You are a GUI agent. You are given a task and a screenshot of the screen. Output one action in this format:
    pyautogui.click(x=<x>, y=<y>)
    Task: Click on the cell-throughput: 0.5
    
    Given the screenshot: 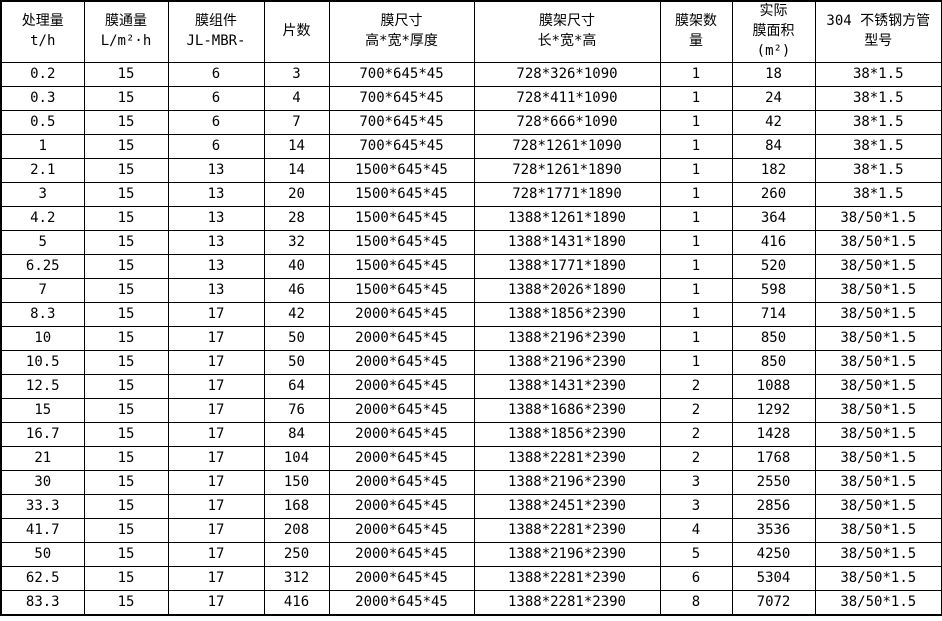 What is the action you would take?
    pyautogui.click(x=42, y=122)
    